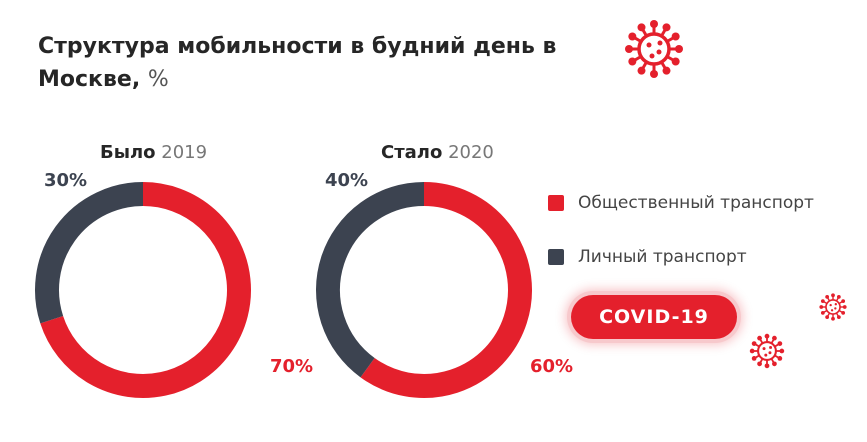 This screenshot has height=442, width=867. I want to click on chart-2-heading: Стало 2020, so click(437, 152).